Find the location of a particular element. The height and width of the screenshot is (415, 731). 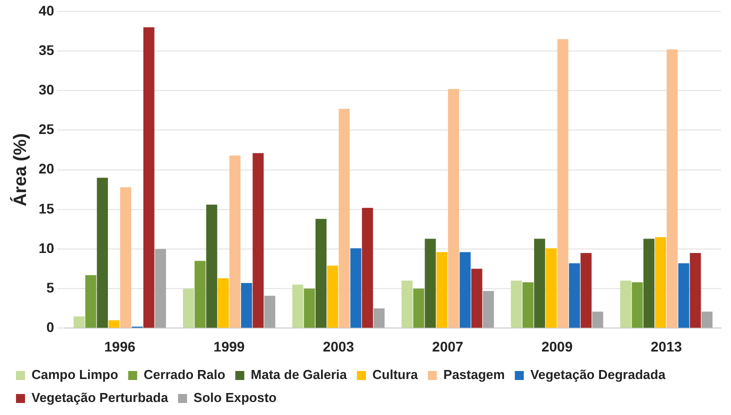

y-tick-label: 30 is located at coordinates (46, 89).